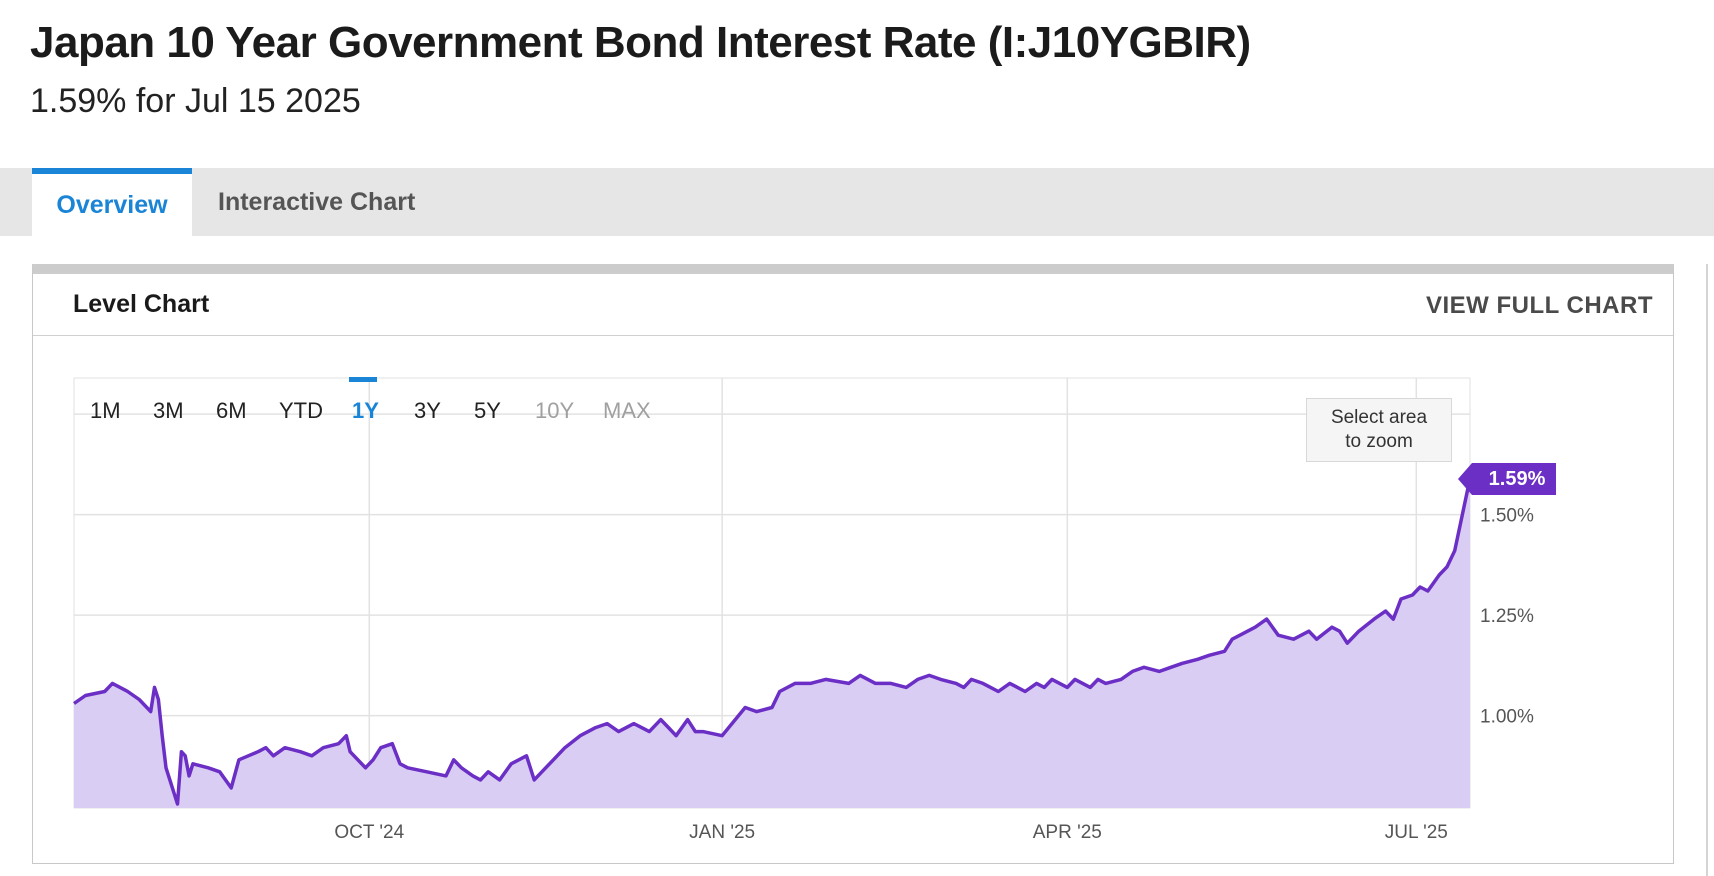 Image resolution: width=1714 pixels, height=876 pixels. Describe the element at coordinates (301, 410) in the screenshot. I see `range-button-ytd: YTD` at that location.